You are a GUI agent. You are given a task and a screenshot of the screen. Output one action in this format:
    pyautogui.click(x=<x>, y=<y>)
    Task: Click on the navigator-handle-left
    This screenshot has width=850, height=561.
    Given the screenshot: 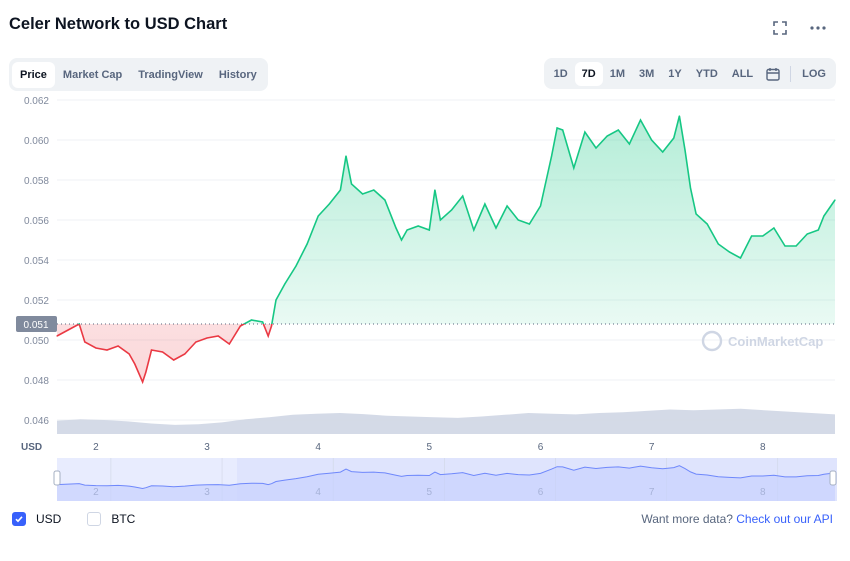 What is the action you would take?
    pyautogui.click(x=57, y=478)
    